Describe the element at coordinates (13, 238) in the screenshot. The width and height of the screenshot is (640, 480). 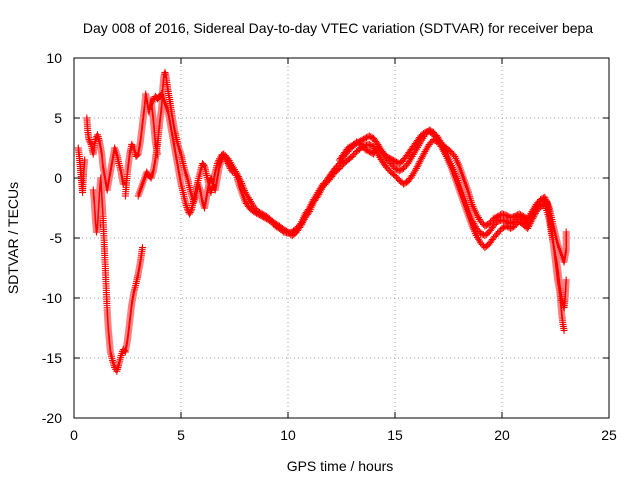
I see `y-axis-title: SDTVAR / TECUs` at that location.